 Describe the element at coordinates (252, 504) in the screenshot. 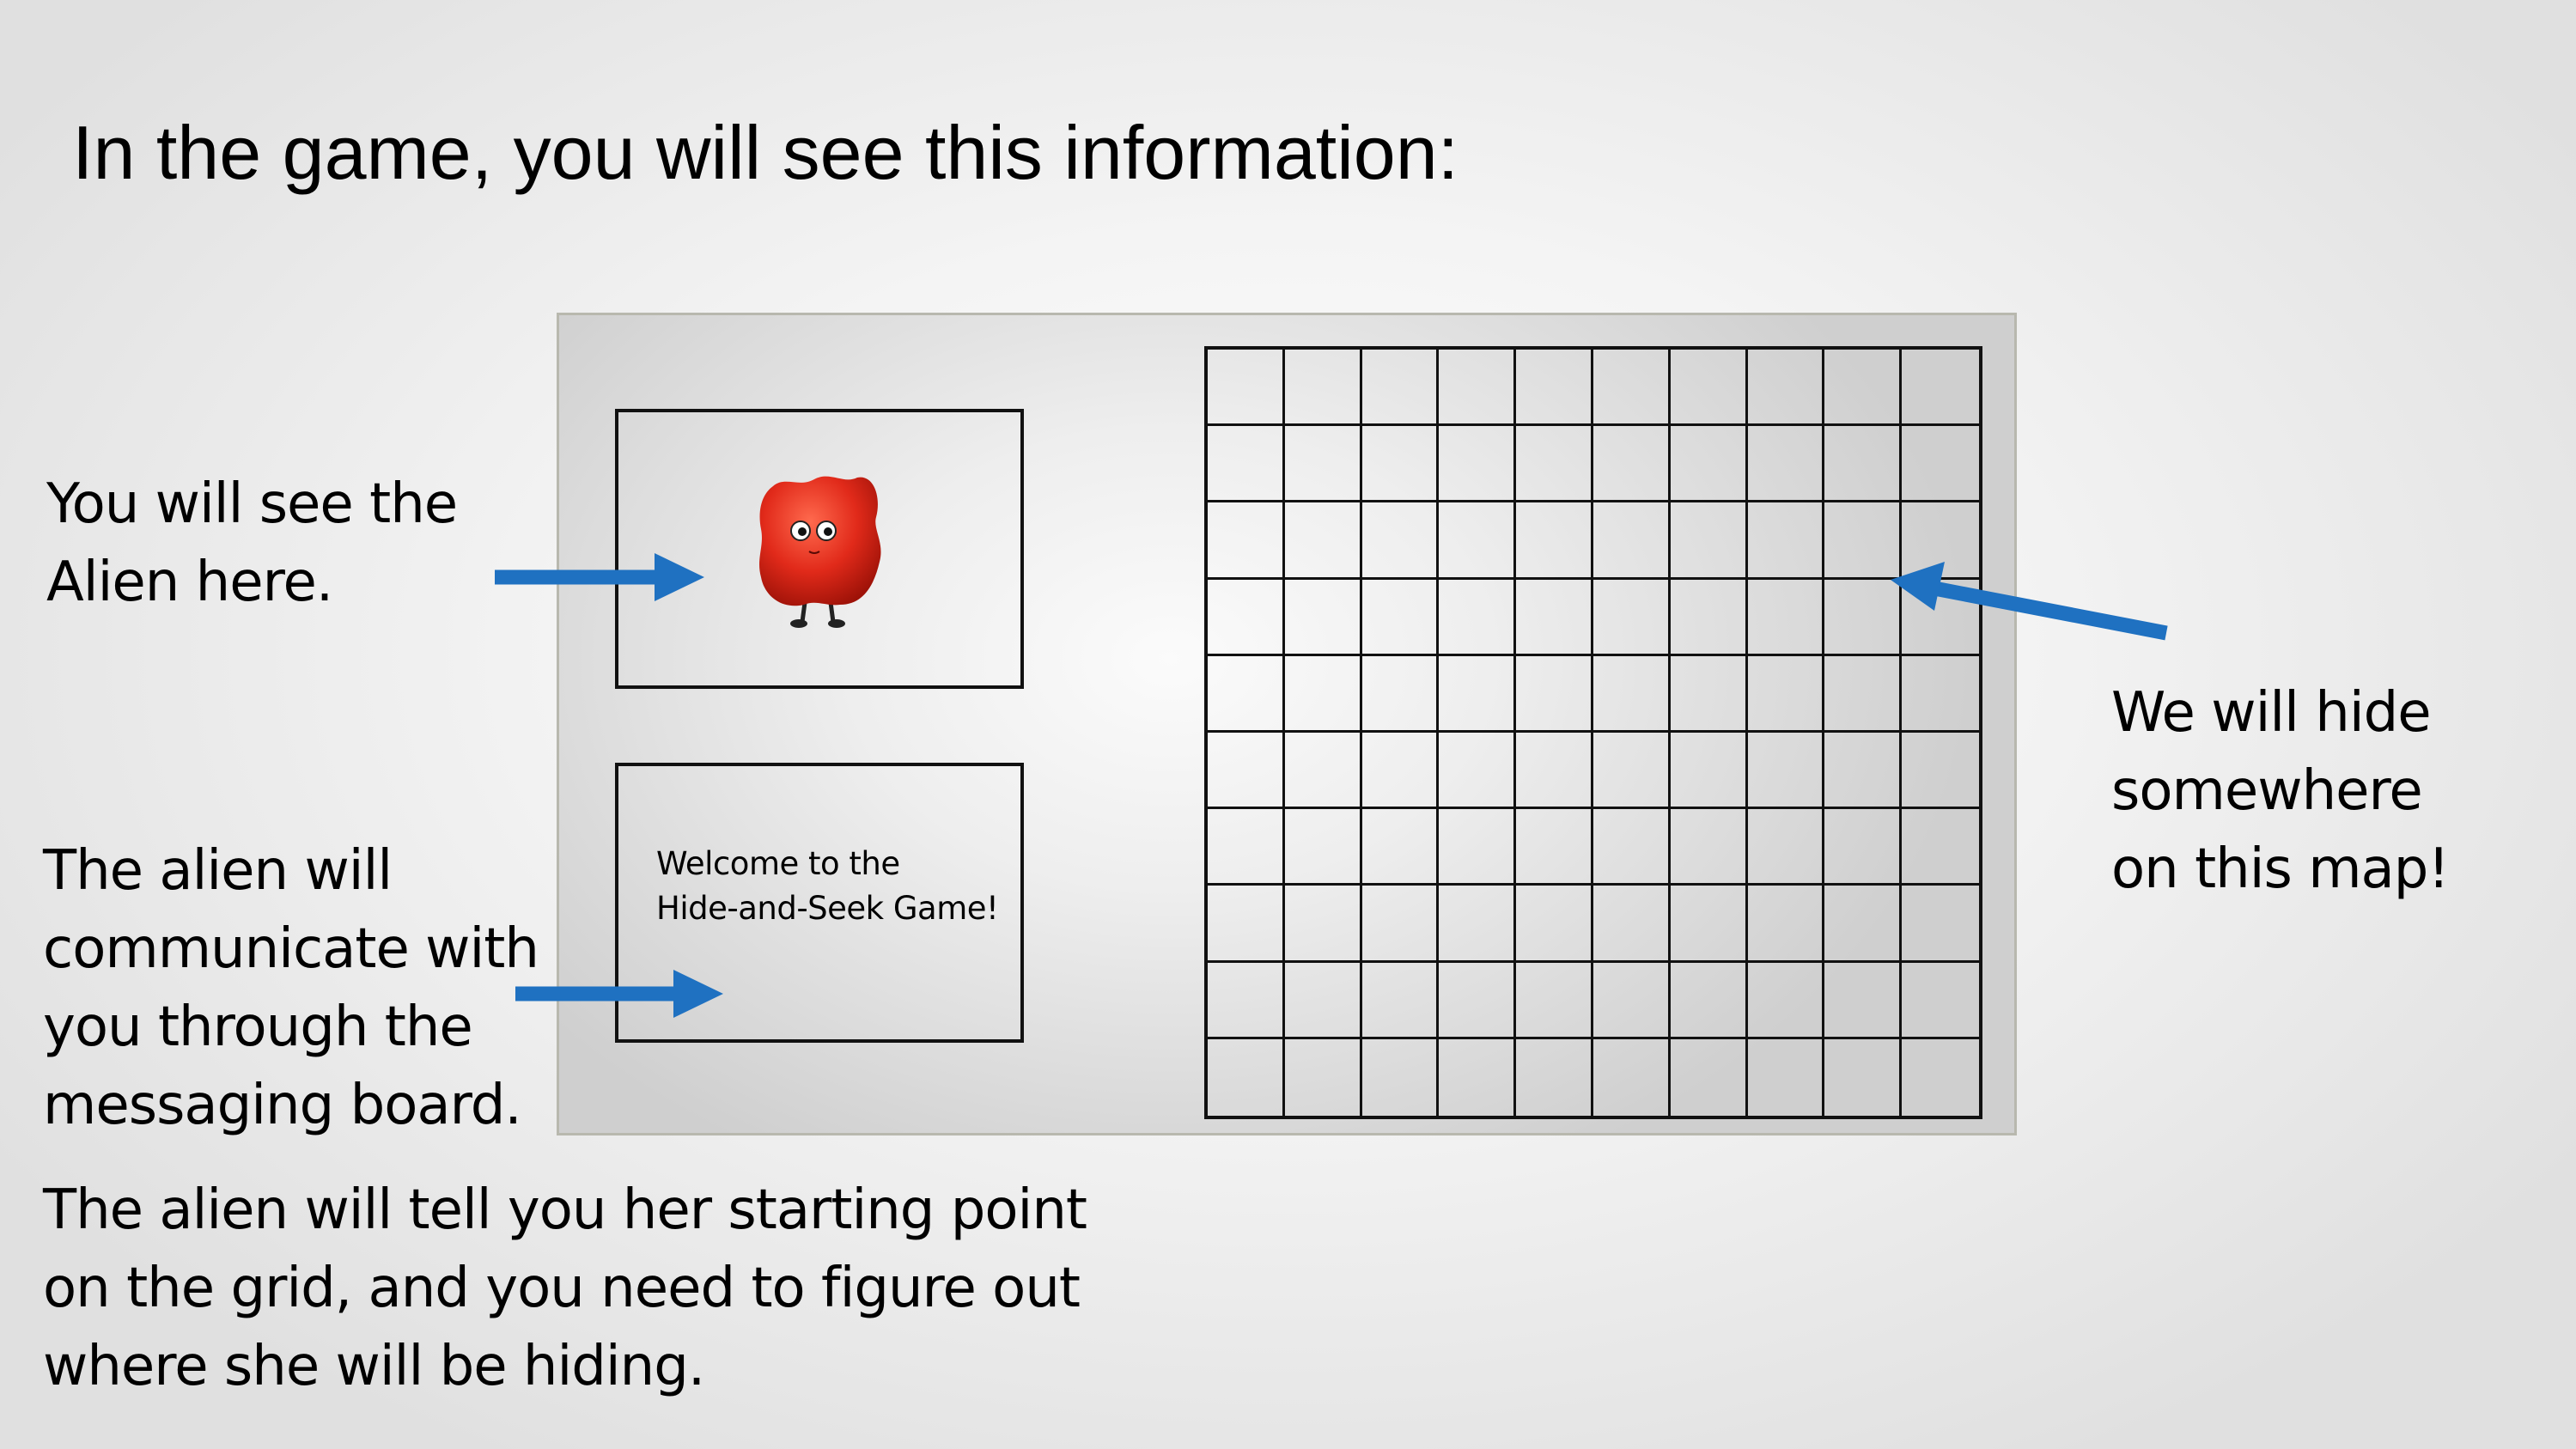

I see `callout-line: You will see the` at that location.